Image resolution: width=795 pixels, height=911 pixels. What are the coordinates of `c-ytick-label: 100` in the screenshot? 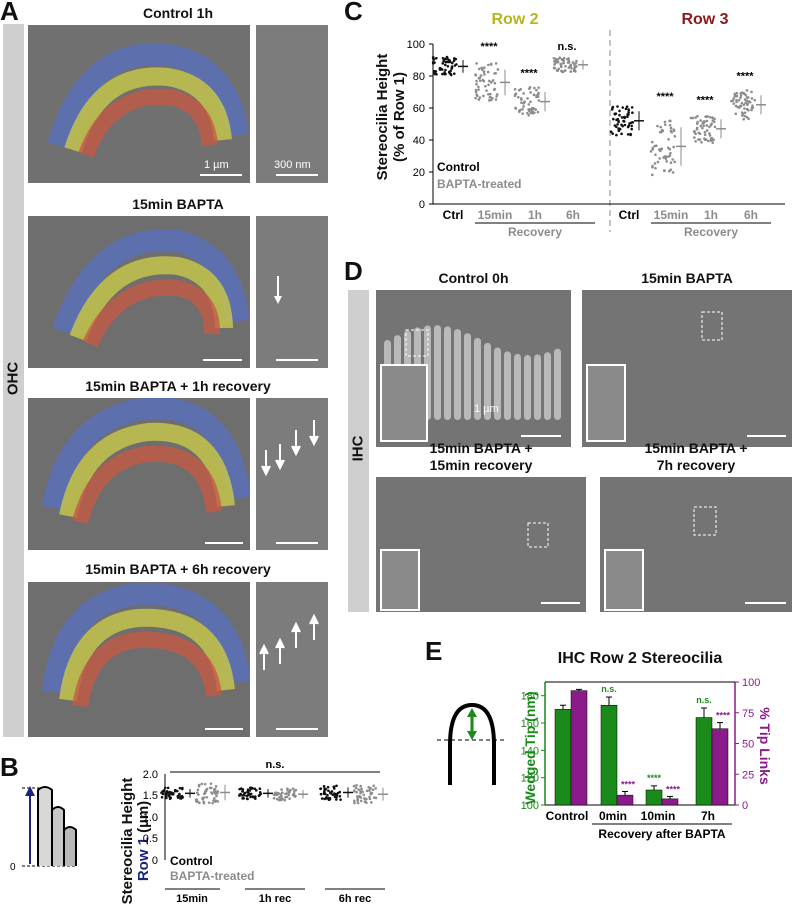 It's located at (416, 45).